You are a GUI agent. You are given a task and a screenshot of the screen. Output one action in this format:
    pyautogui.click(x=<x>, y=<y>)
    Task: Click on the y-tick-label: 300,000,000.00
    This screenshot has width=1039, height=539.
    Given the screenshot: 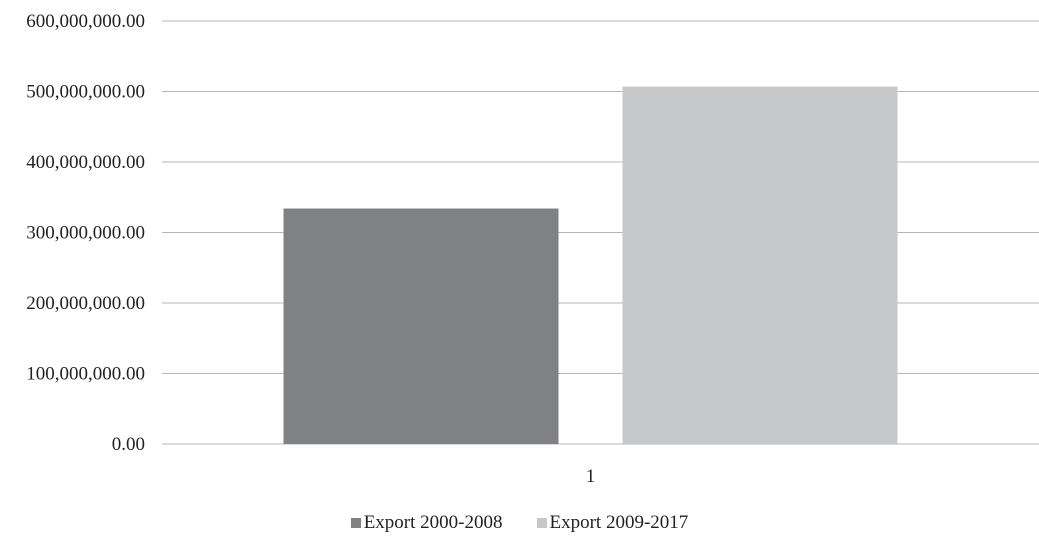 What is the action you would take?
    pyautogui.click(x=85, y=233)
    